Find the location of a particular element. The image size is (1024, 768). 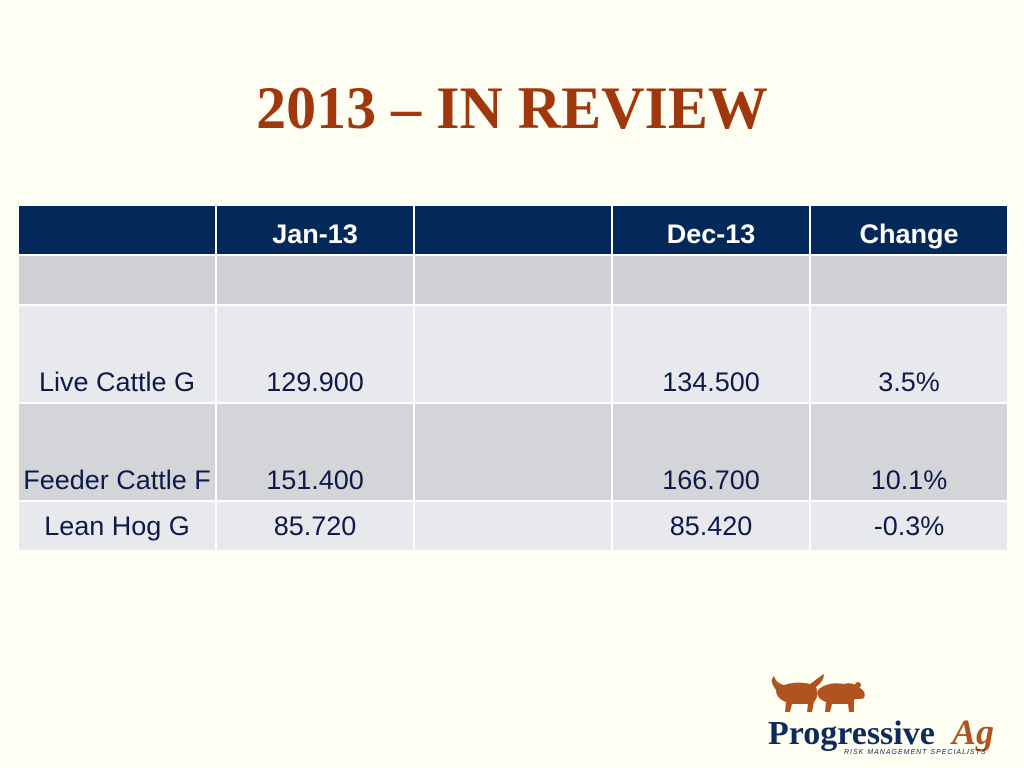

table-row: Lean Hog G 85.720 85.420 -0.3% is located at coordinates (513, 526).